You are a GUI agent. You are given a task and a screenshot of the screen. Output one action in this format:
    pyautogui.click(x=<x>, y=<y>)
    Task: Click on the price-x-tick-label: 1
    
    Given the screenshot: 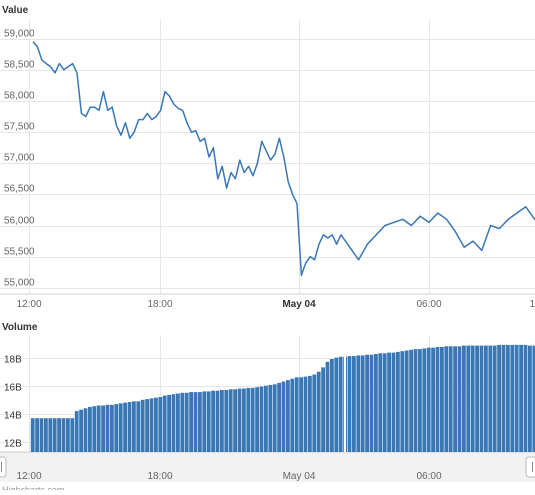 What is the action you would take?
    pyautogui.click(x=532, y=304)
    